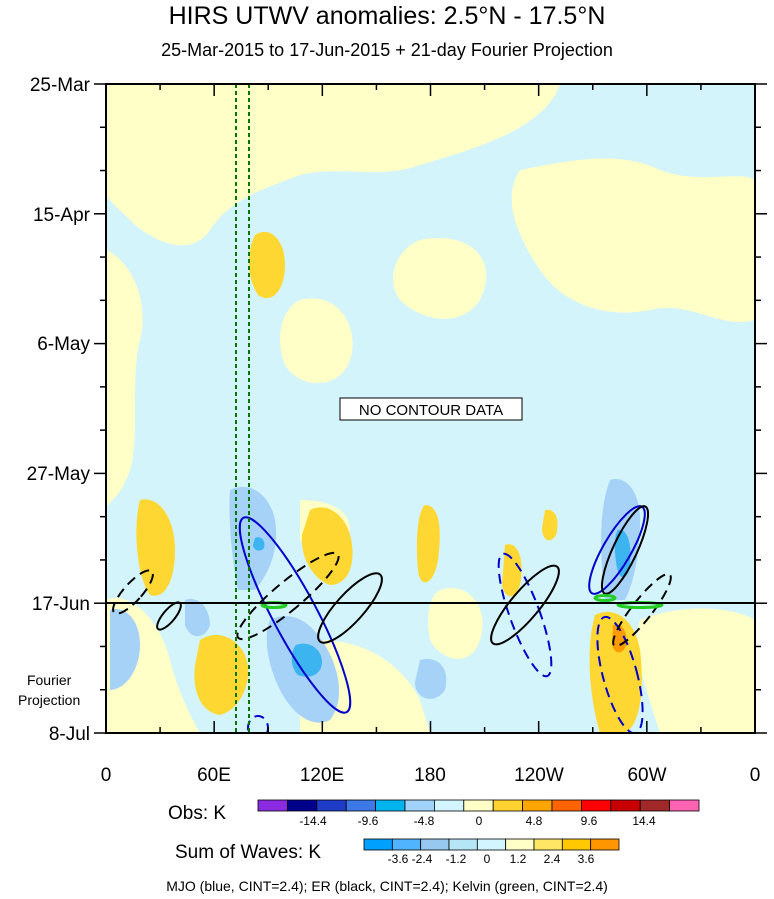  Describe the element at coordinates (442, 603) in the screenshot. I see `negative-strong-regions` at that location.